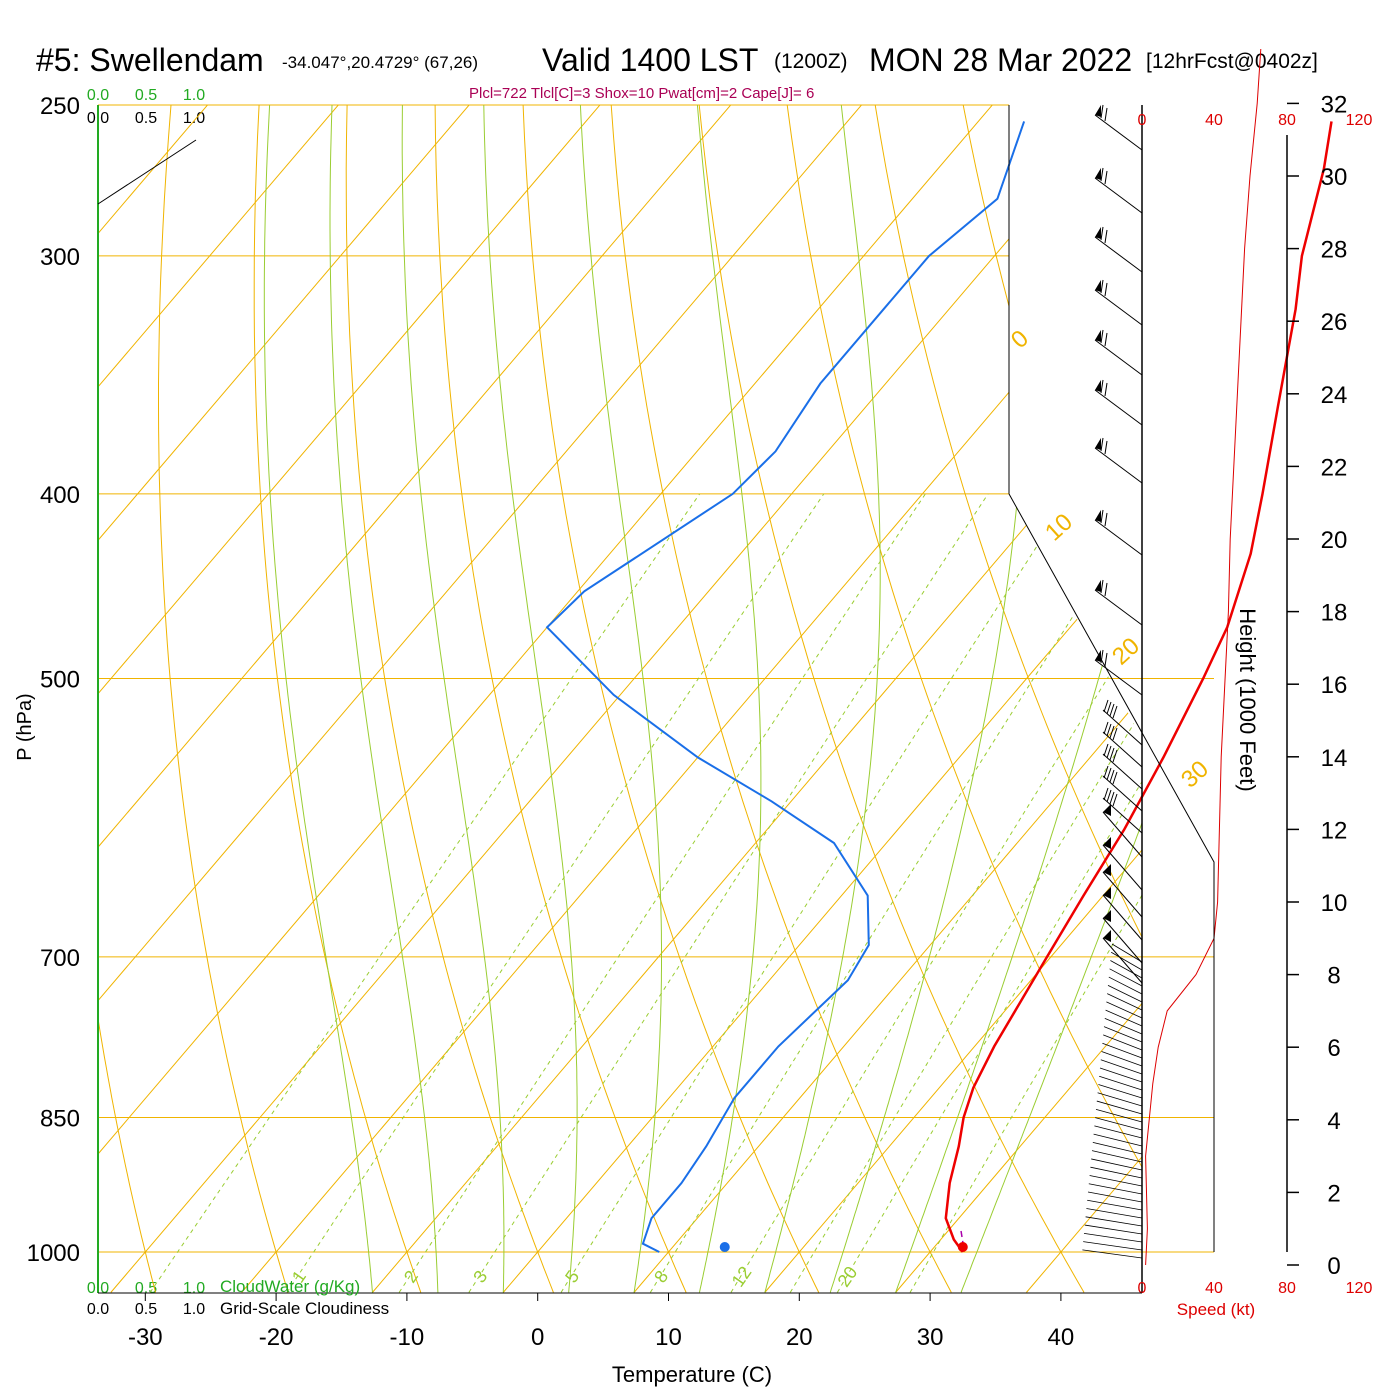 The width and height of the screenshot is (1400, 1400). I want to click on mixing-ratio-label: 12, so click(742, 1277).